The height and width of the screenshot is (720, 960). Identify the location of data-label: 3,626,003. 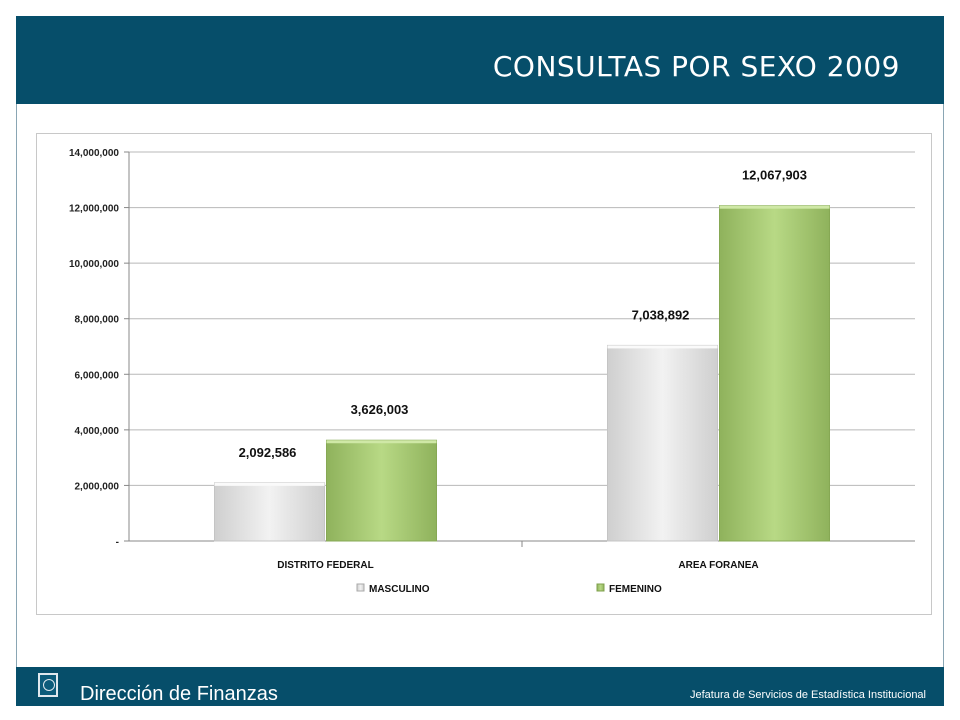
(380, 409).